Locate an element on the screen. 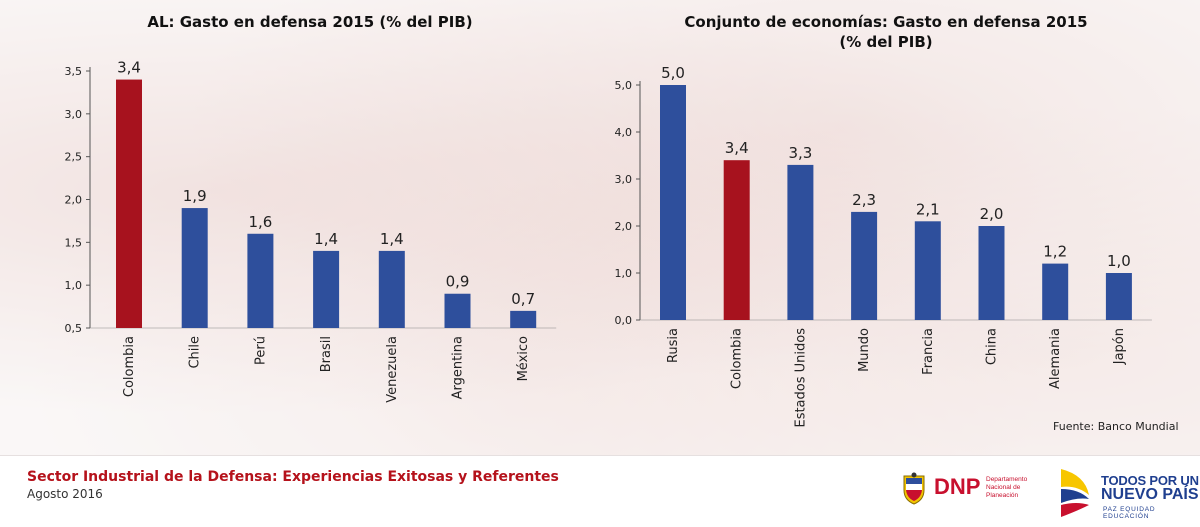 This screenshot has width=1200, height=527. bar-mundo is located at coordinates (864, 265).